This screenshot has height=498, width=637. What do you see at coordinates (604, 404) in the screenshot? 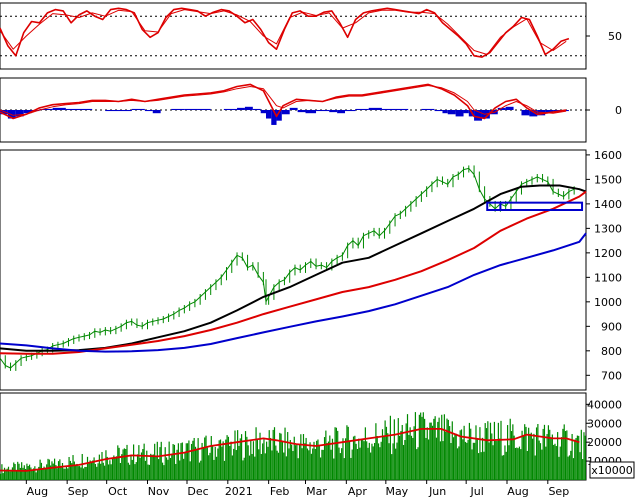
I see `volume-ytick-label: 40000` at bounding box center [604, 404].